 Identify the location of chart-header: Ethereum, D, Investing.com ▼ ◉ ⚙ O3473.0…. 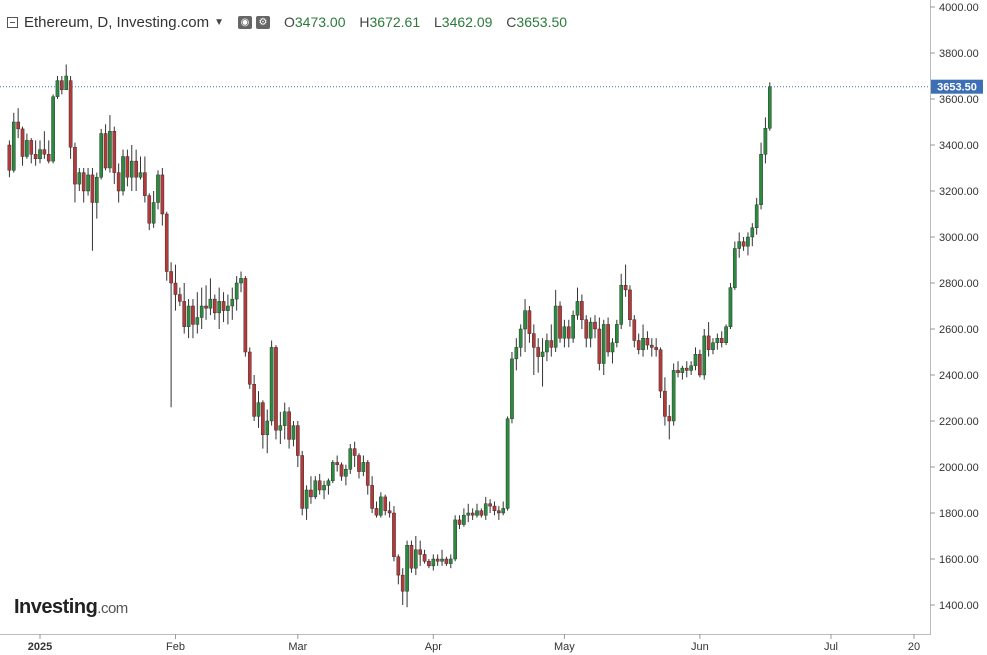
(465, 22).